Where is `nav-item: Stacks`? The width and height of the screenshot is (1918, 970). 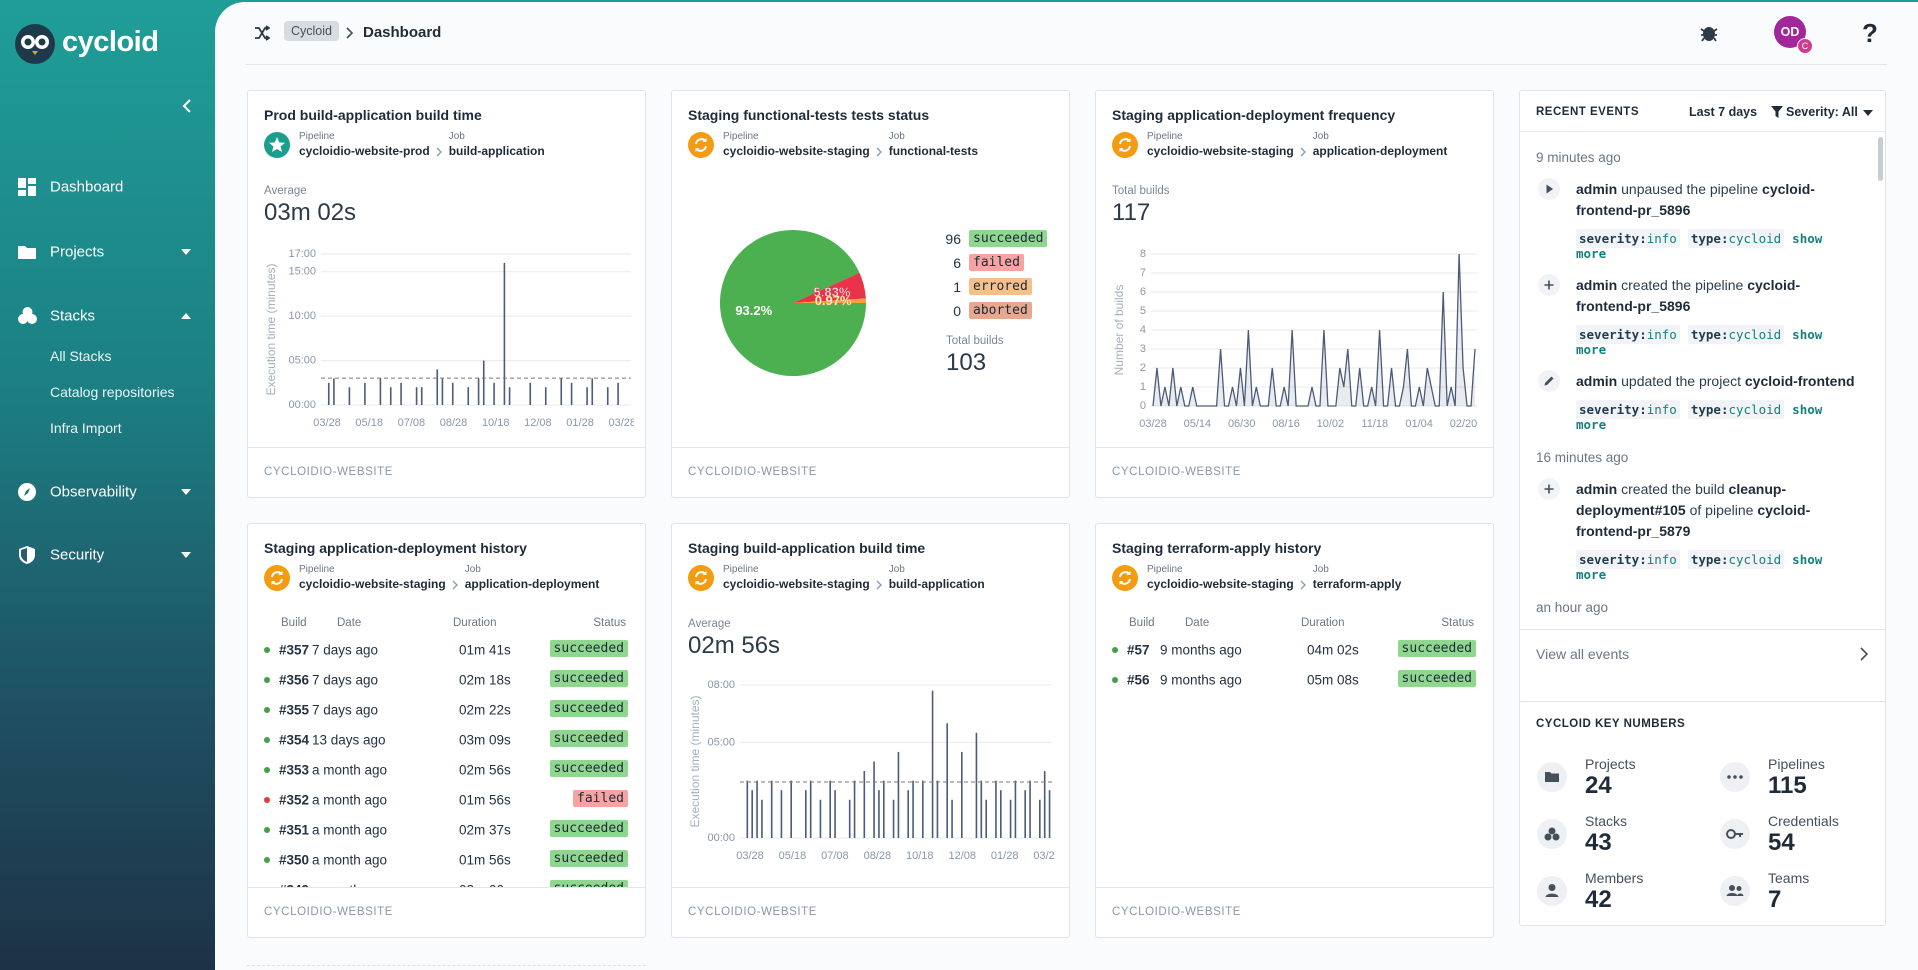
nav-item: Stacks is located at coordinates (73, 316).